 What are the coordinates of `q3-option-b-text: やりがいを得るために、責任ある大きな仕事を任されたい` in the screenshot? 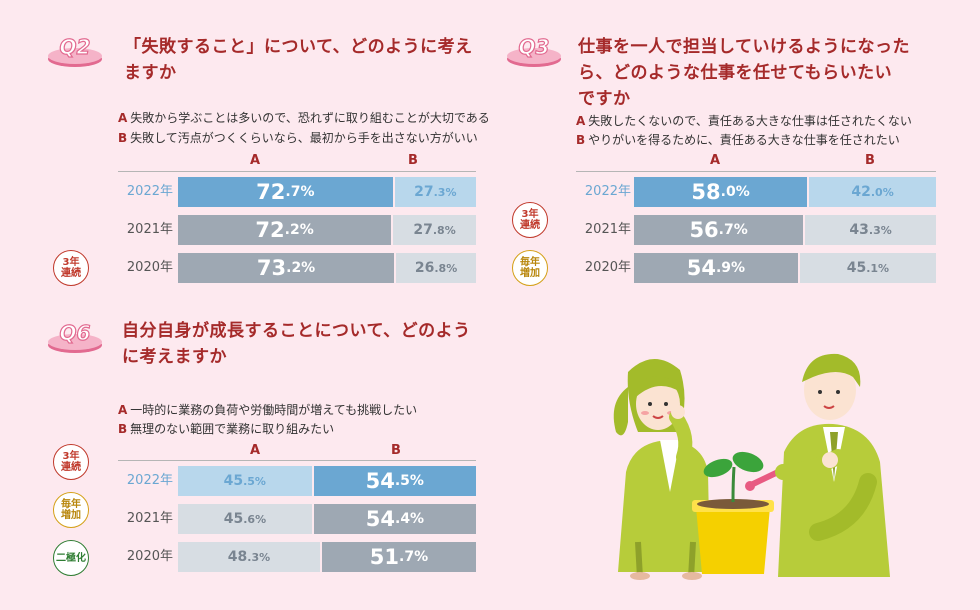 It's located at (744, 140).